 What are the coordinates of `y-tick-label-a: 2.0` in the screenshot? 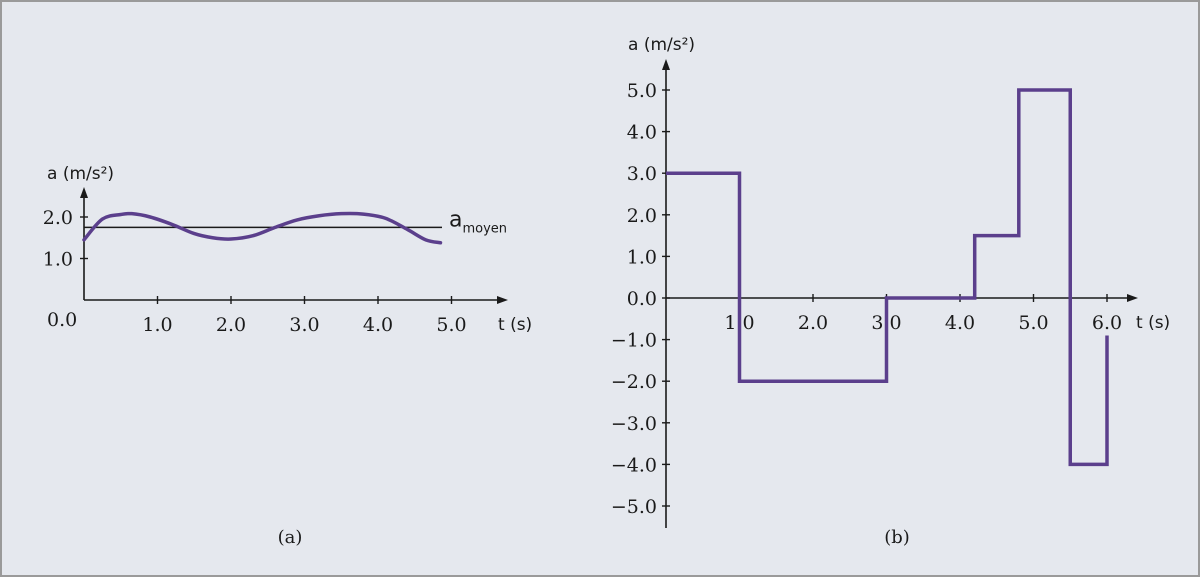 It's located at (58, 218).